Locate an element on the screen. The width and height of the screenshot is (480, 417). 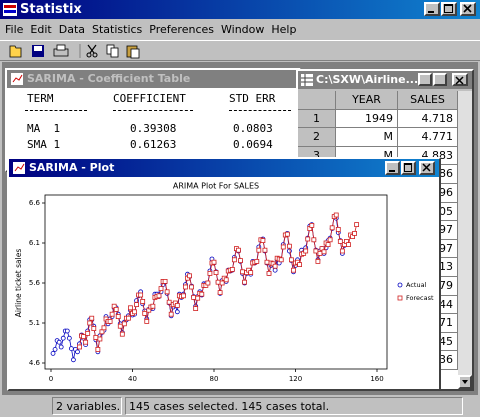
toolbar-icons is located at coordinates (74, 51).